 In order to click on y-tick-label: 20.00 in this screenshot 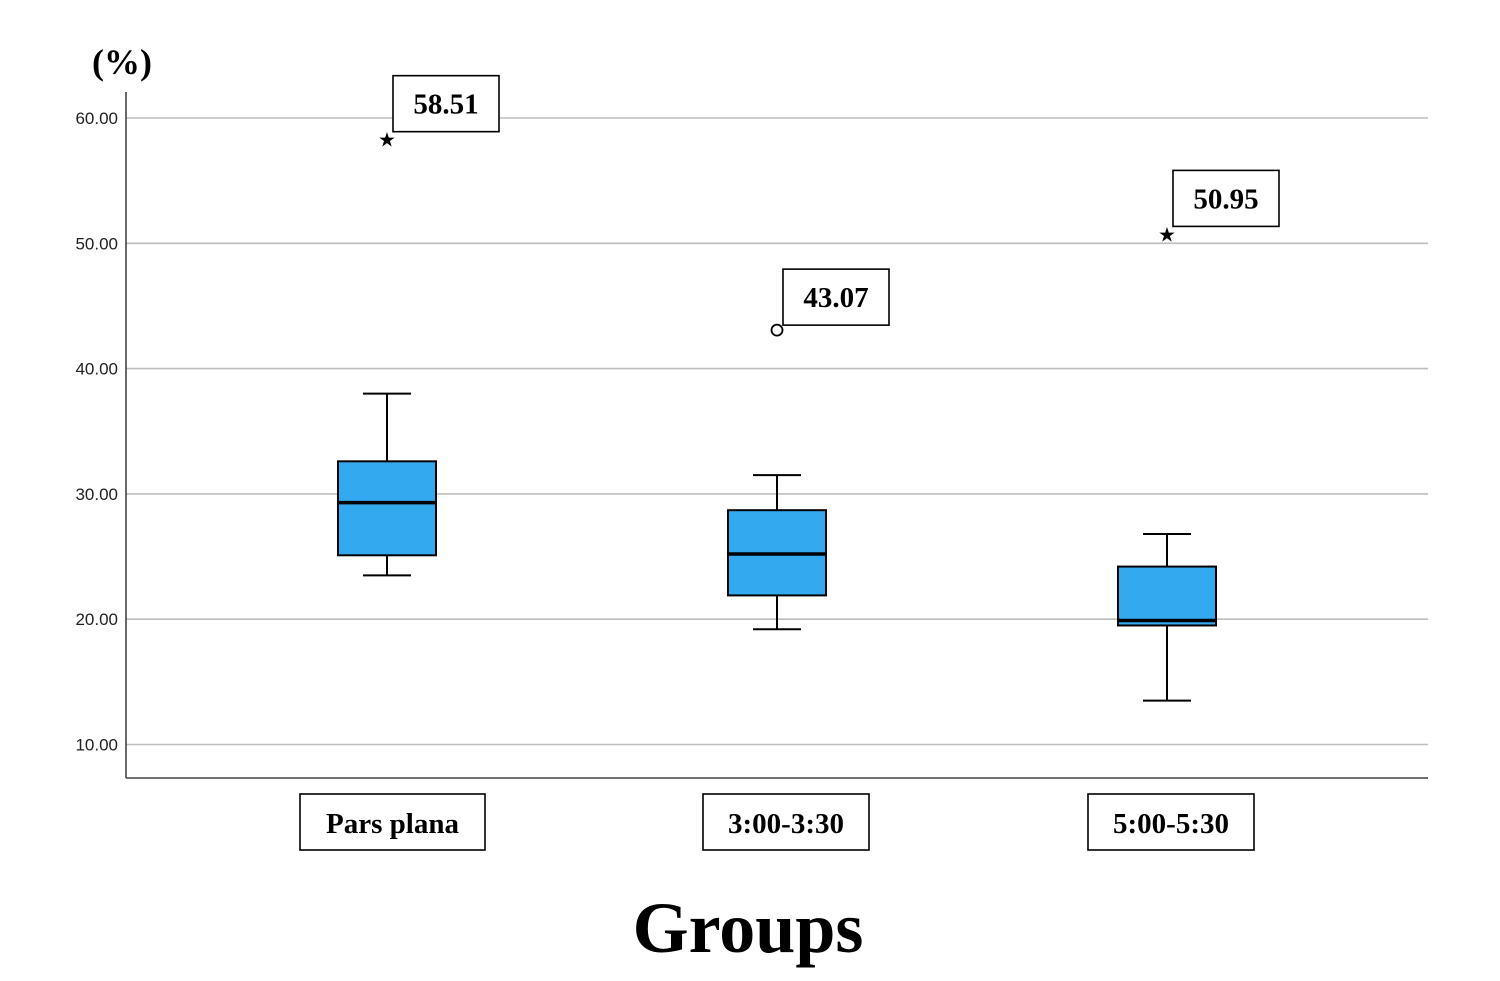, I will do `click(96, 619)`.